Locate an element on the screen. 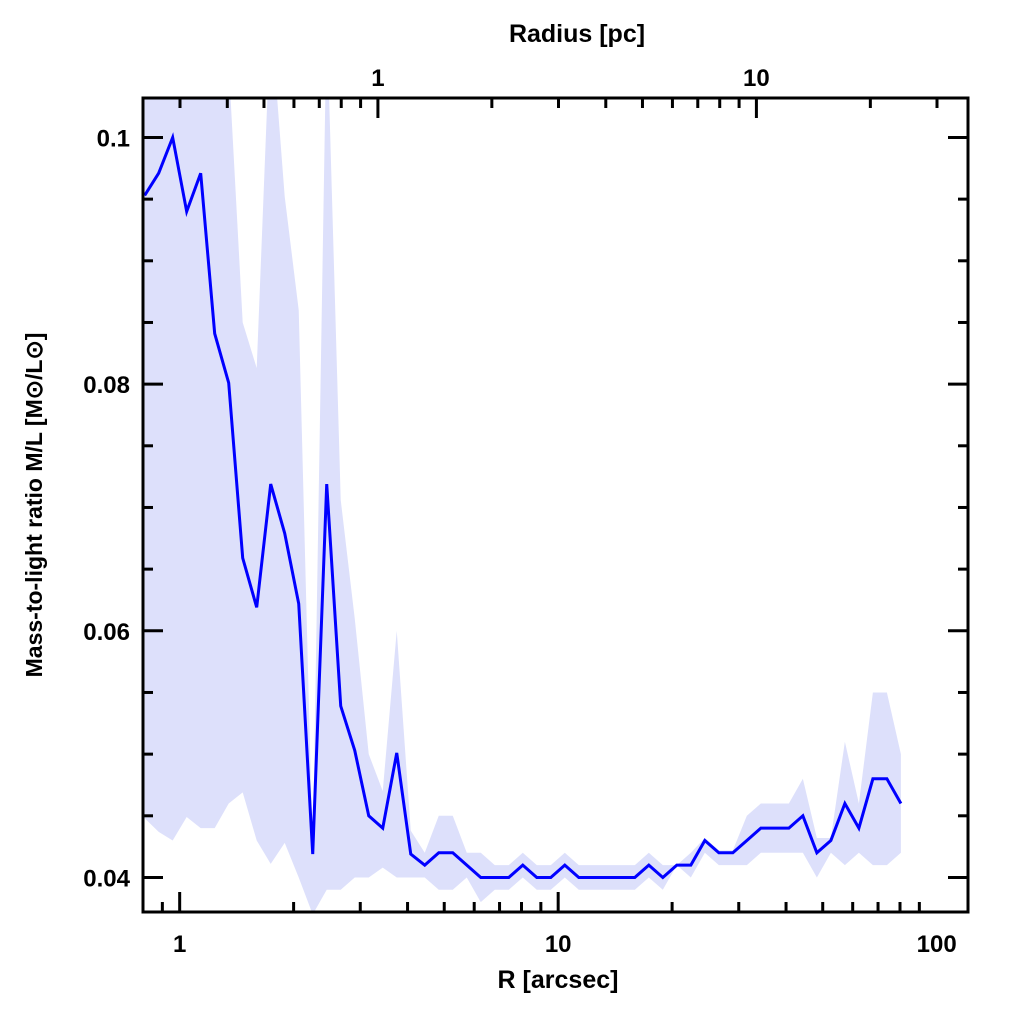  y-axis-title: Mass-to-light ratio M/L [M⊙/L⊙] is located at coordinates (34, 505).